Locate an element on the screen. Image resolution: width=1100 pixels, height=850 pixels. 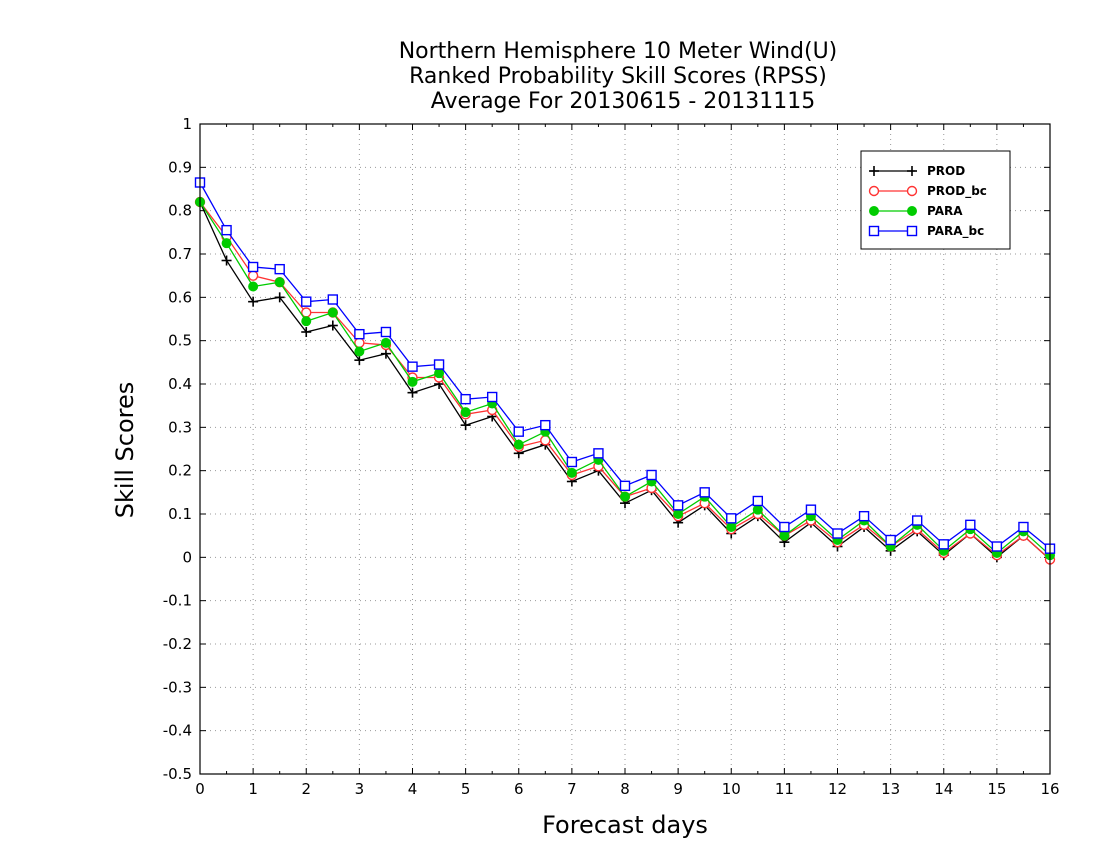
legend-label: PROD is located at coordinates (946, 171).